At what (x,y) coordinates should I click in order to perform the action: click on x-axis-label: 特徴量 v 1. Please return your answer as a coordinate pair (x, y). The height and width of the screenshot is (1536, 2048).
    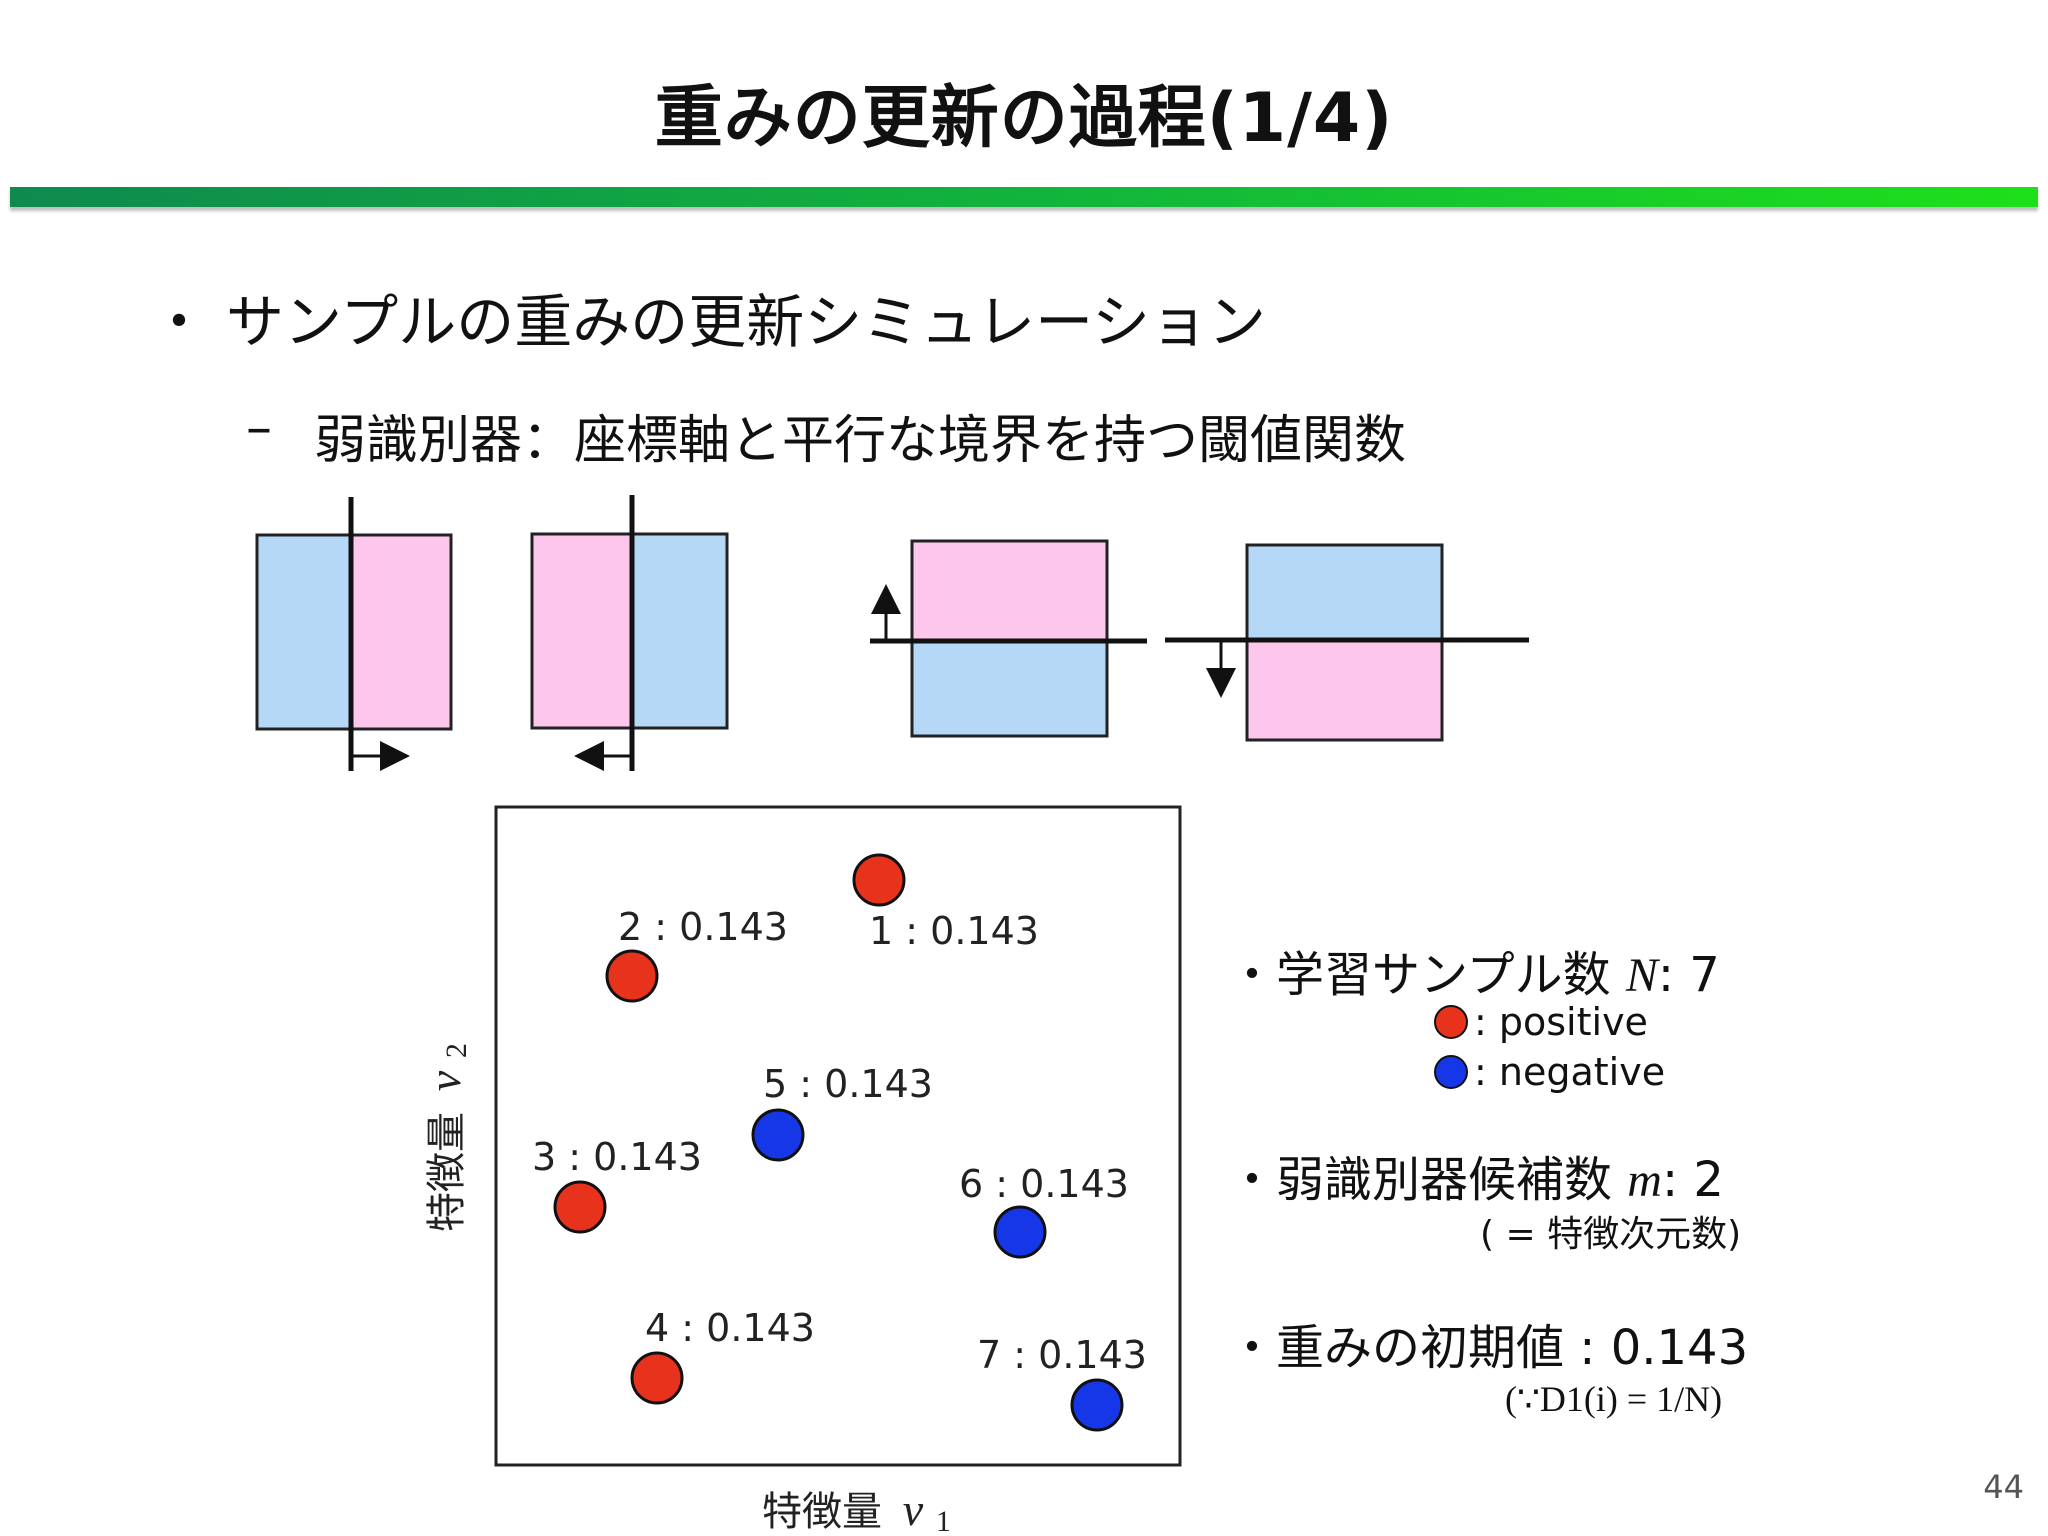
    Looking at the image, I should click on (856, 1510).